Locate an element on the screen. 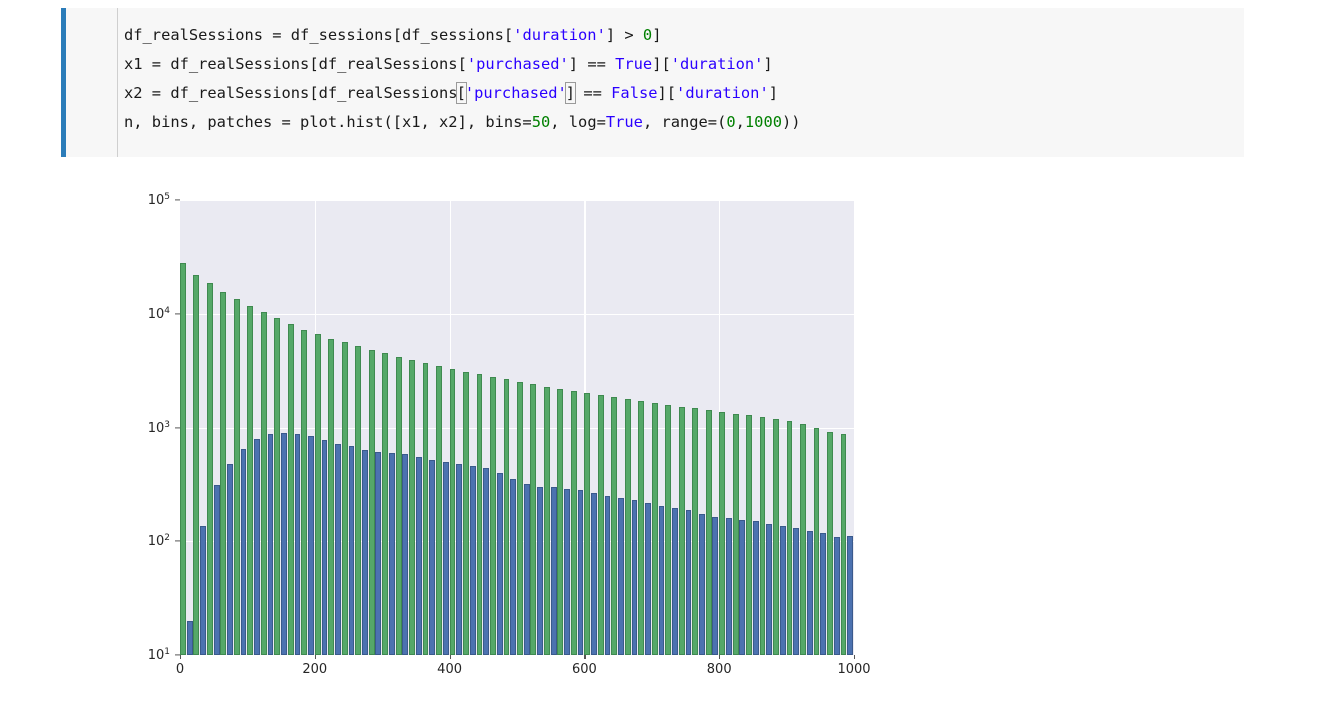 The width and height of the screenshot is (1318, 702). code-token: 1000 is located at coordinates (763, 122).